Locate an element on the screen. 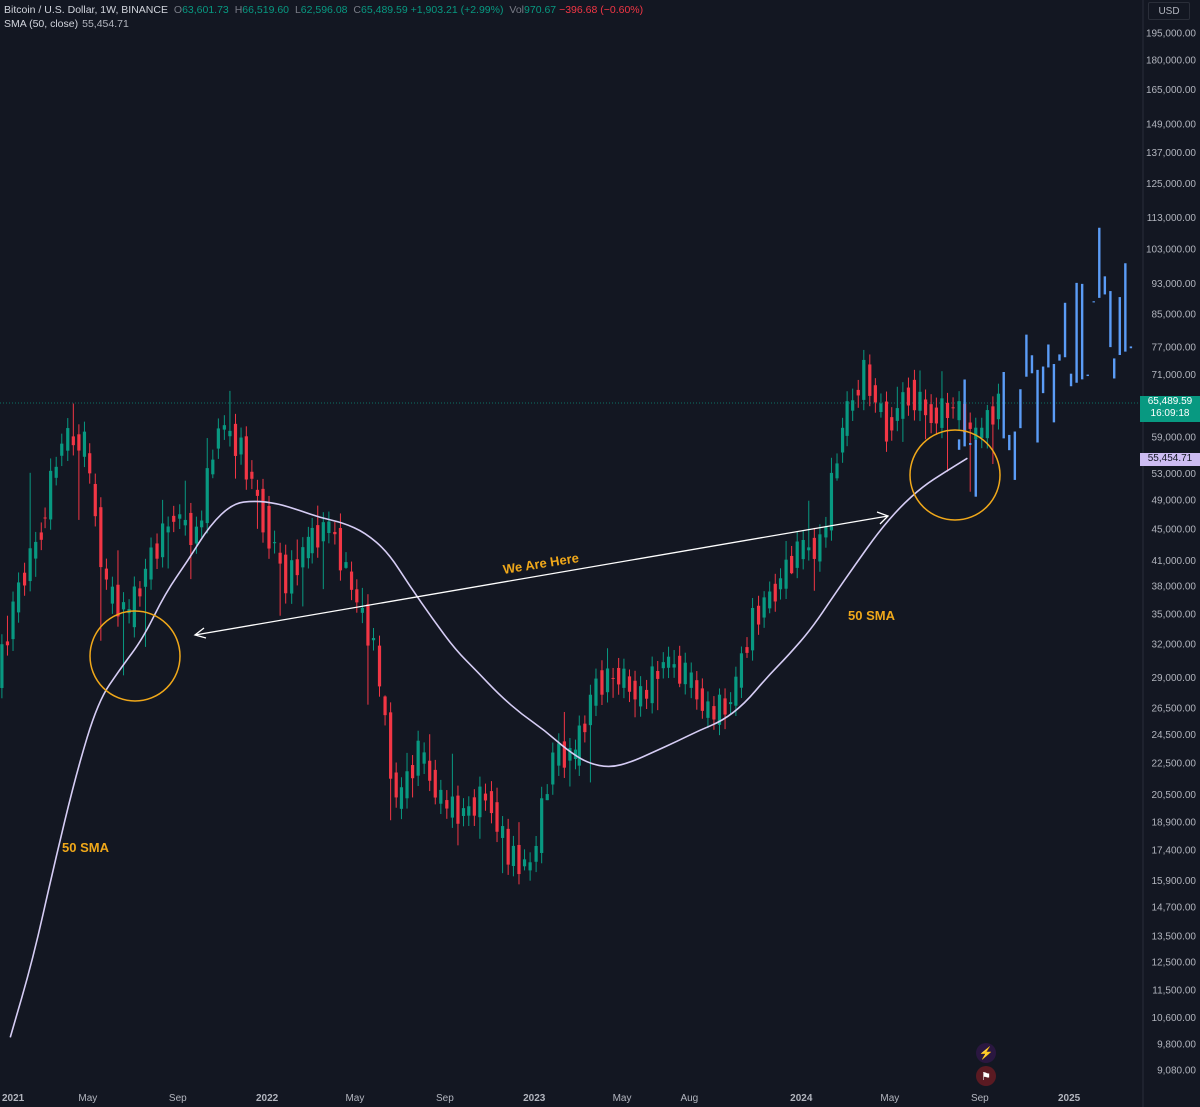 The image size is (1200, 1107). flag-icon: ⚑ is located at coordinates (986, 1076).